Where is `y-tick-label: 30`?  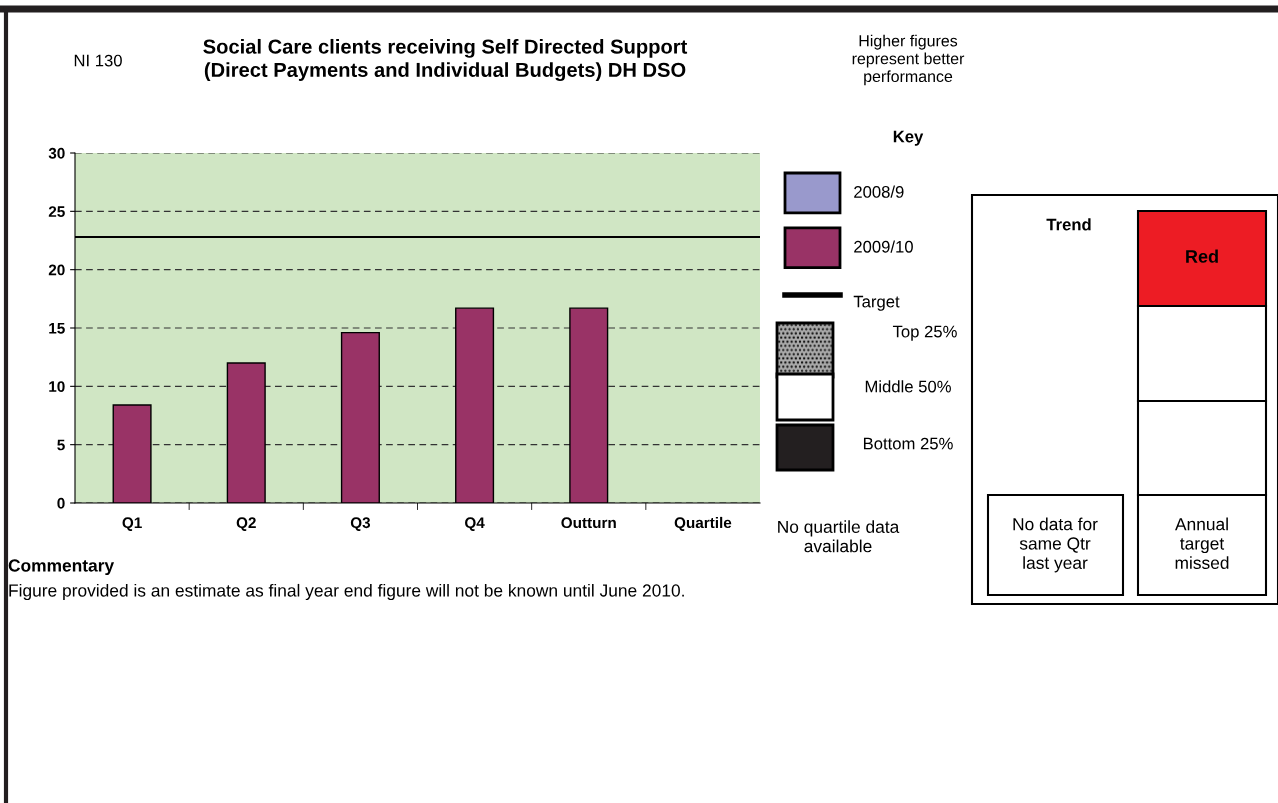 y-tick-label: 30 is located at coordinates (56, 153).